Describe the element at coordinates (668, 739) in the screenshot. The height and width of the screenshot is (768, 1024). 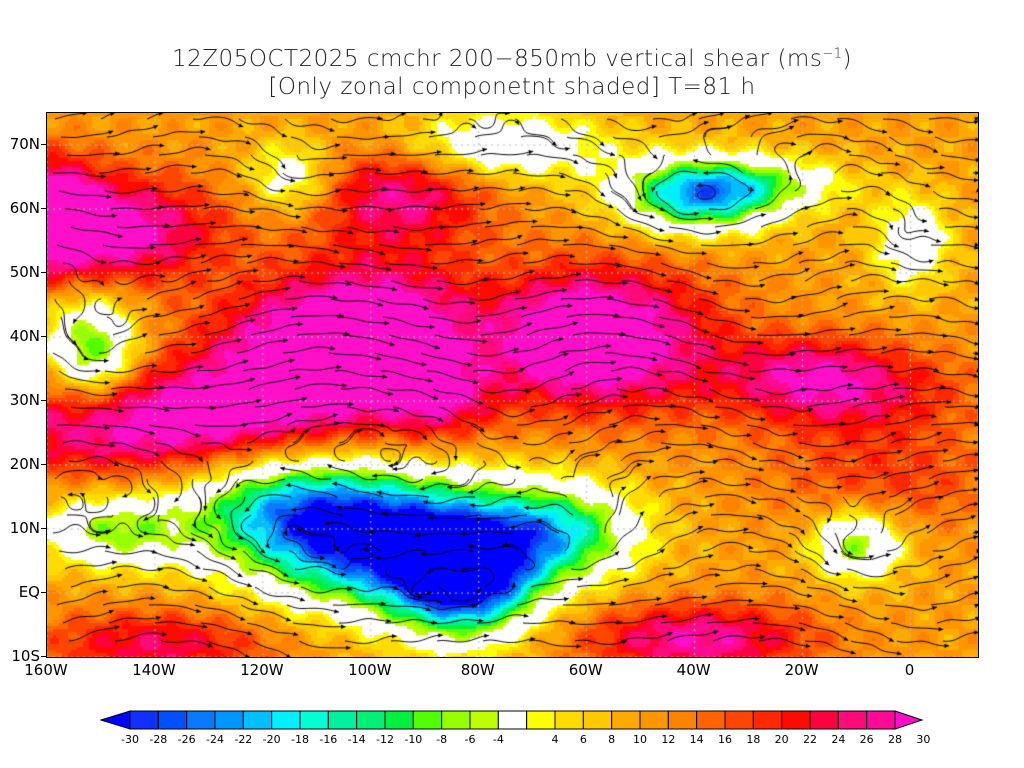
I see `colorbar-label: 12` at that location.